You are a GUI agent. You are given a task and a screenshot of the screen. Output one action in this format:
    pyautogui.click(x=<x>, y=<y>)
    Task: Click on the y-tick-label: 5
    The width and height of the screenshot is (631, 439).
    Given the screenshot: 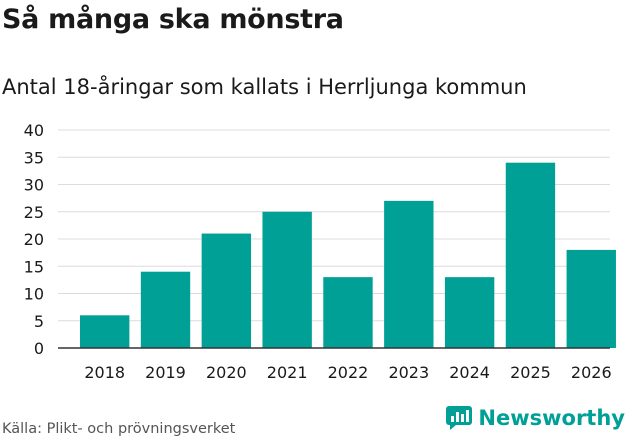 What is the action you would take?
    pyautogui.click(x=39, y=321)
    